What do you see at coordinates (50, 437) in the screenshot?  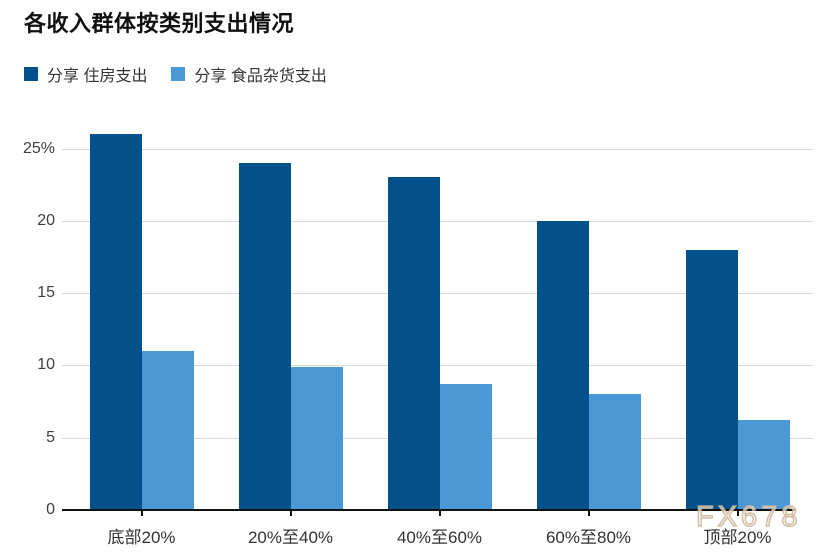 I see `y-axis-tick-label: 5` at bounding box center [50, 437].